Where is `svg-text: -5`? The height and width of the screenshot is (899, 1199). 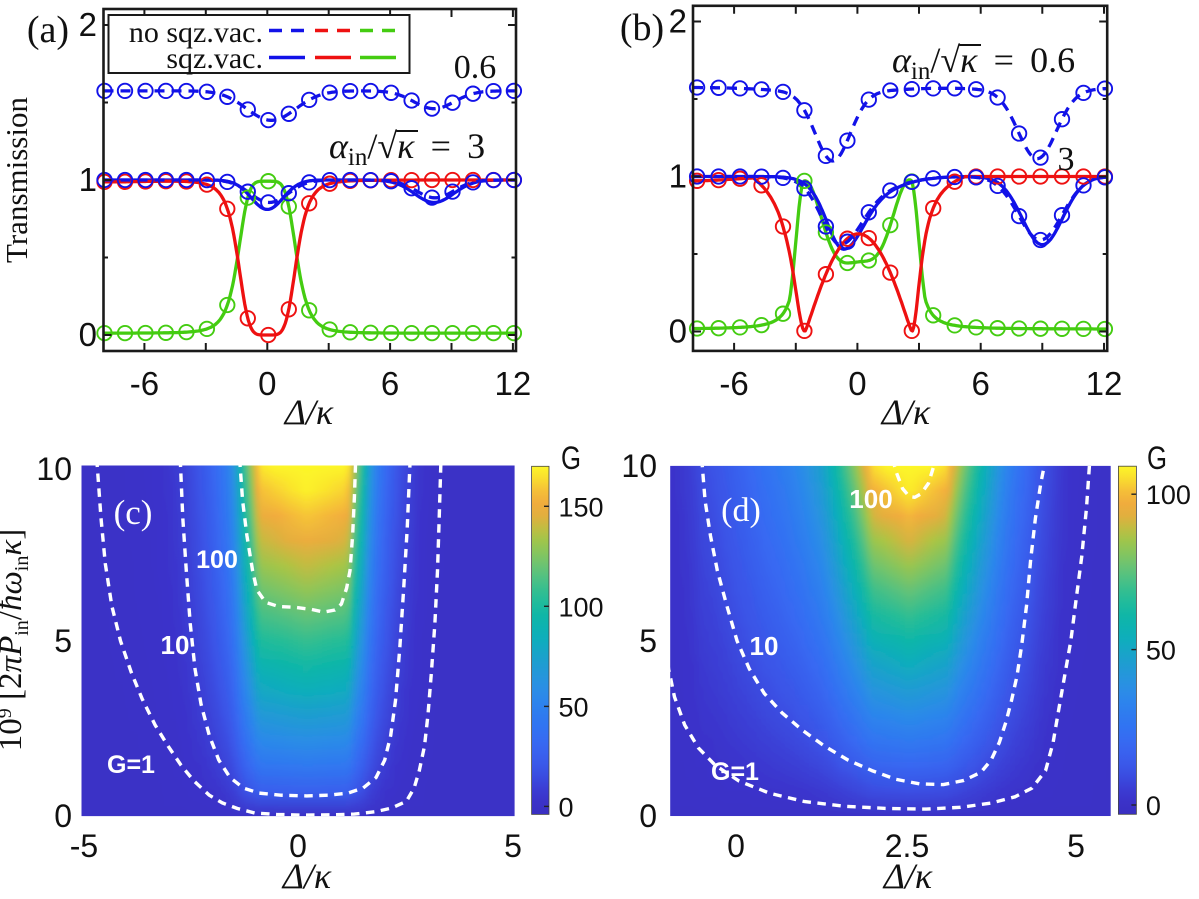 svg-text: -5 is located at coordinates (84, 846).